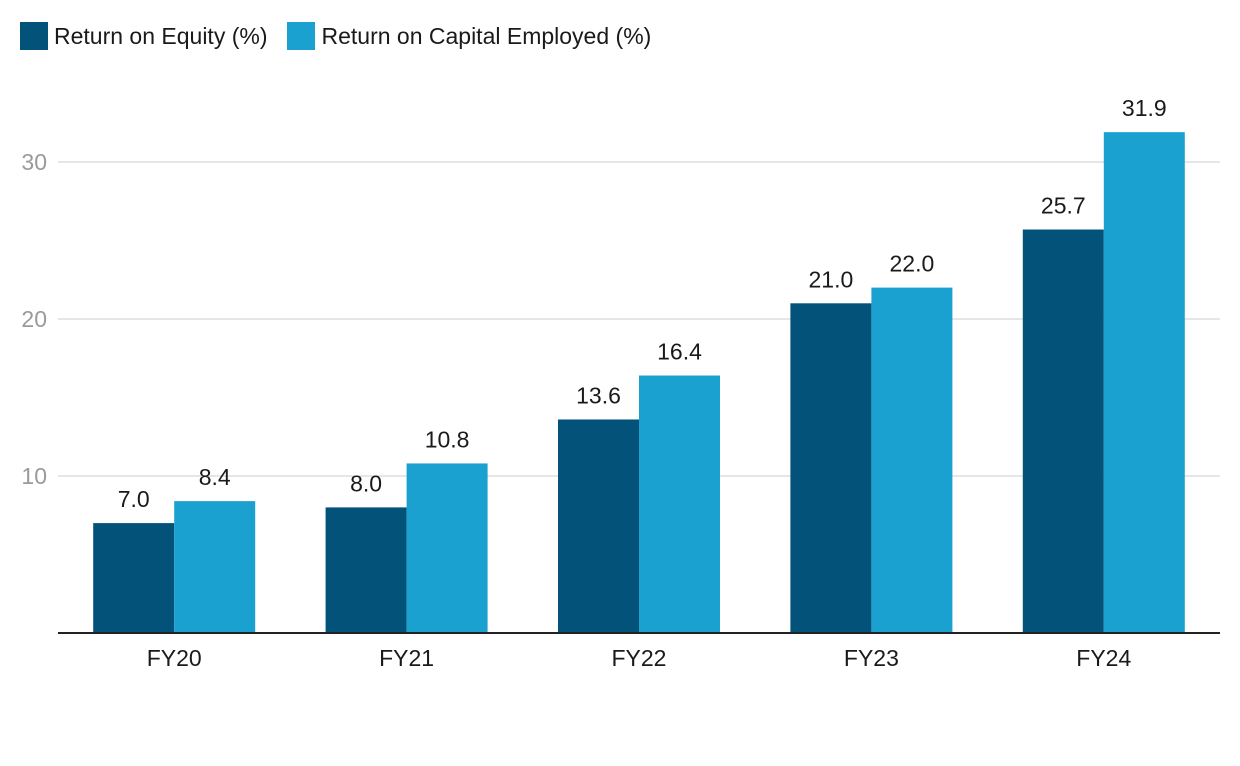  I want to click on legend-item-roe: Return on Equity (%), so click(143, 36).